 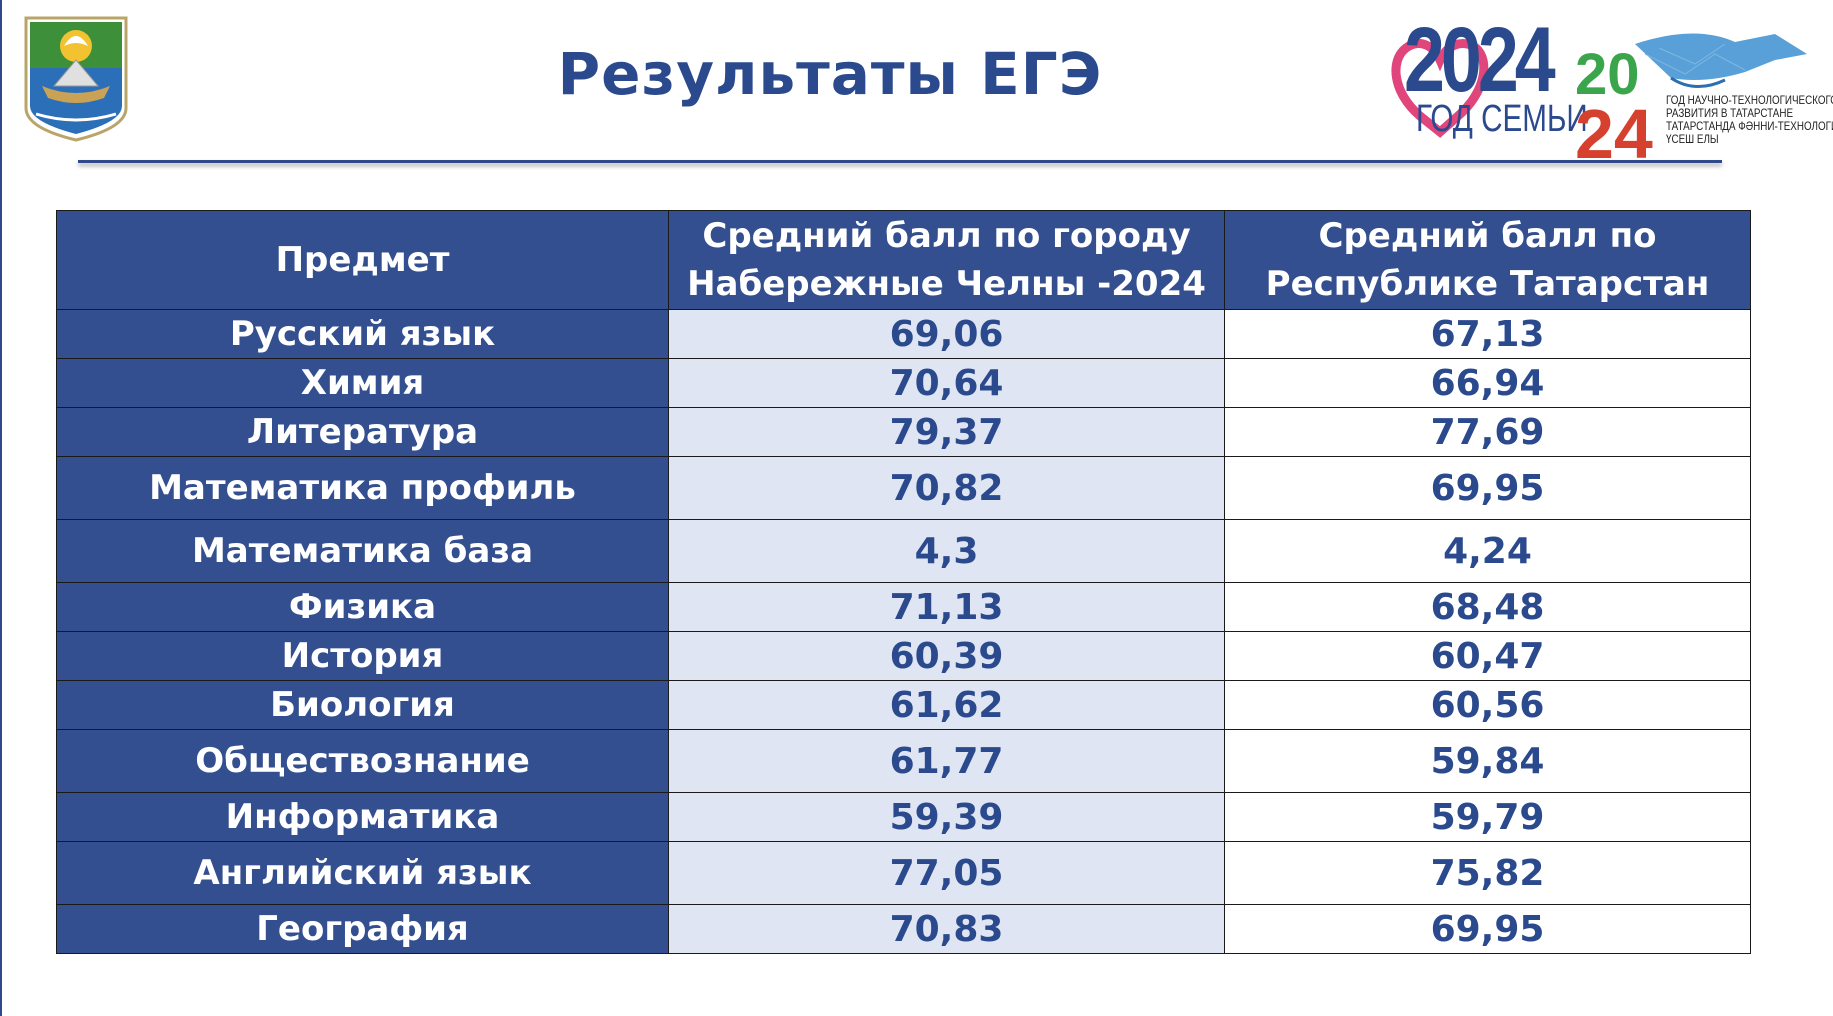 I want to click on table-row: Математика профиль 70,82 69,95, so click(x=903, y=488).